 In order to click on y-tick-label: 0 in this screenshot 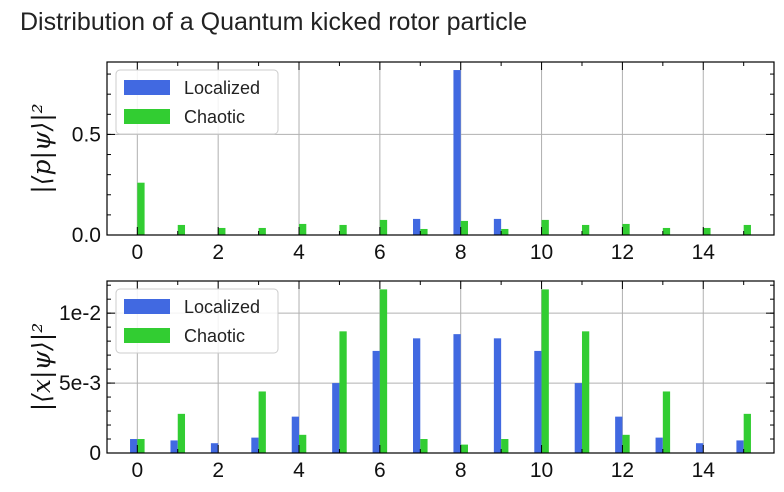, I will do `click(95, 453)`.